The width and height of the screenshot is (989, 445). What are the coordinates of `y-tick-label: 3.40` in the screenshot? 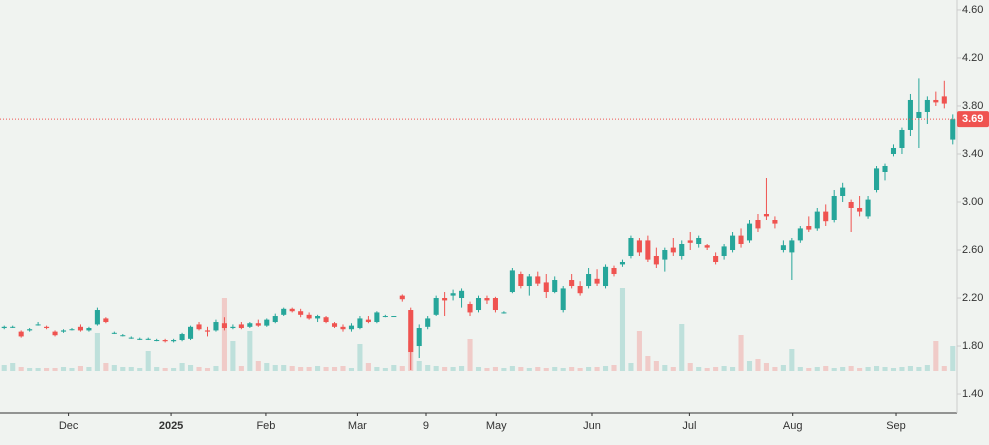 It's located at (972, 154).